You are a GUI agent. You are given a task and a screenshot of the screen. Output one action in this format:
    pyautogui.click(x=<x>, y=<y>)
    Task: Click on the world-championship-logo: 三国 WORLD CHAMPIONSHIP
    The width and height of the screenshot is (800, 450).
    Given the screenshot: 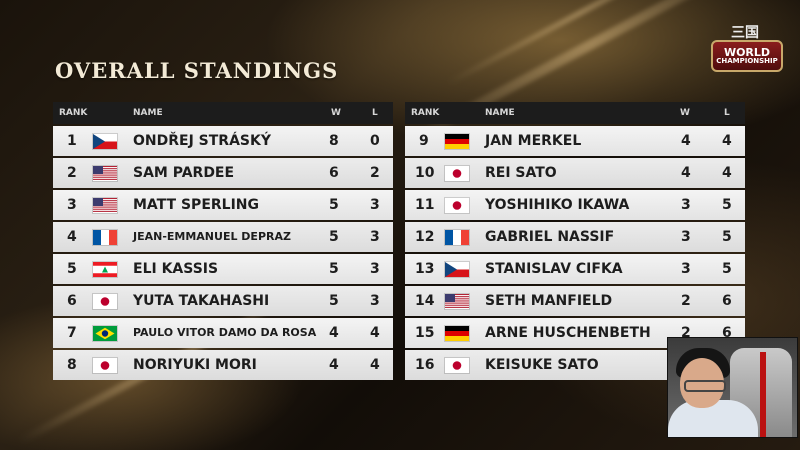 What is the action you would take?
    pyautogui.click(x=745, y=48)
    